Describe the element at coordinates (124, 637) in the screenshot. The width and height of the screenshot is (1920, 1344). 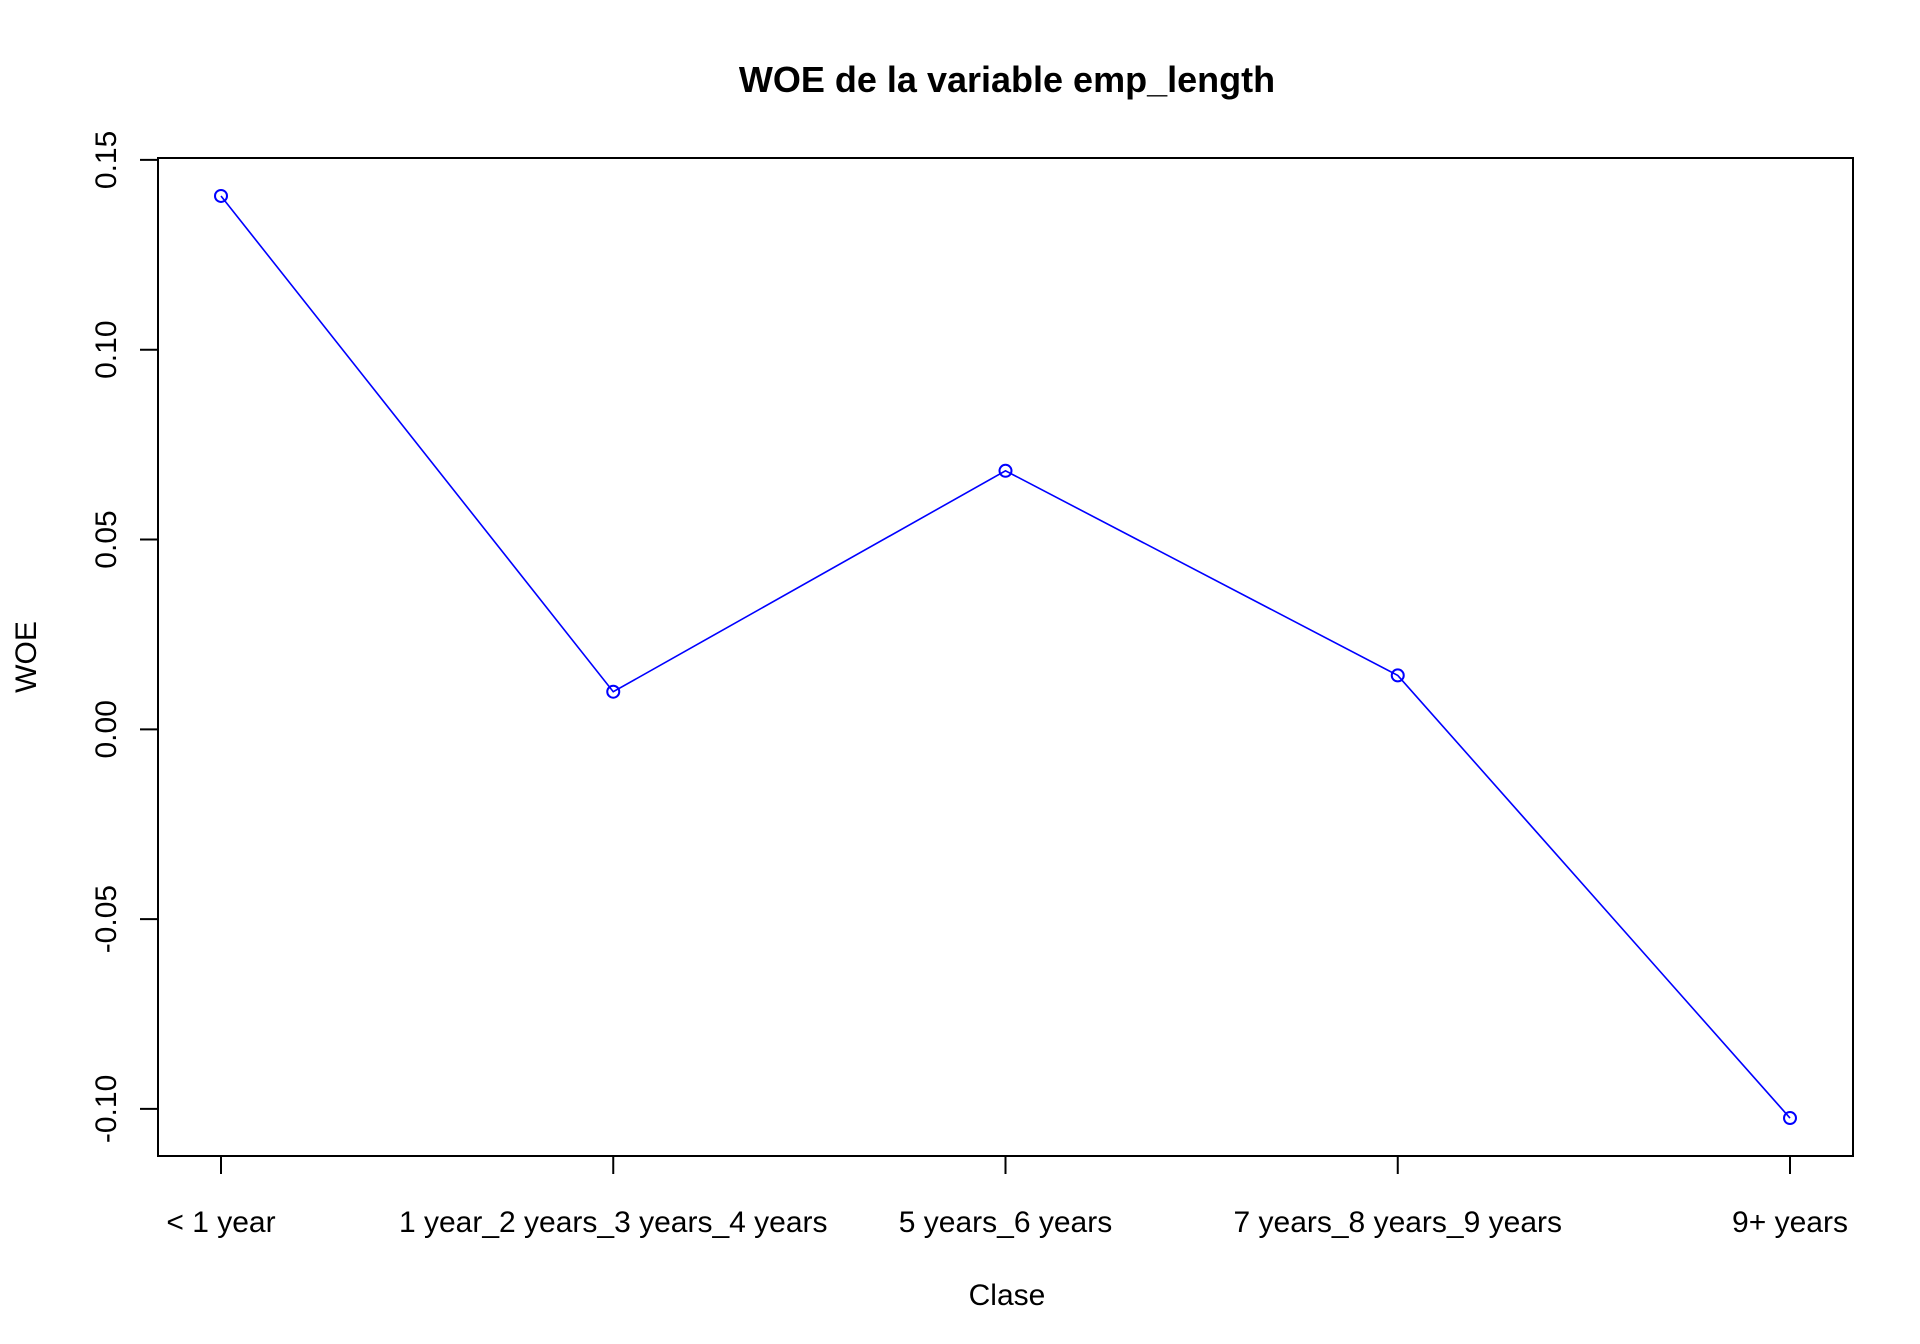
I see `y-axis: -0.10 -0.05 0.00 0.05 0.10 0.15` at that location.